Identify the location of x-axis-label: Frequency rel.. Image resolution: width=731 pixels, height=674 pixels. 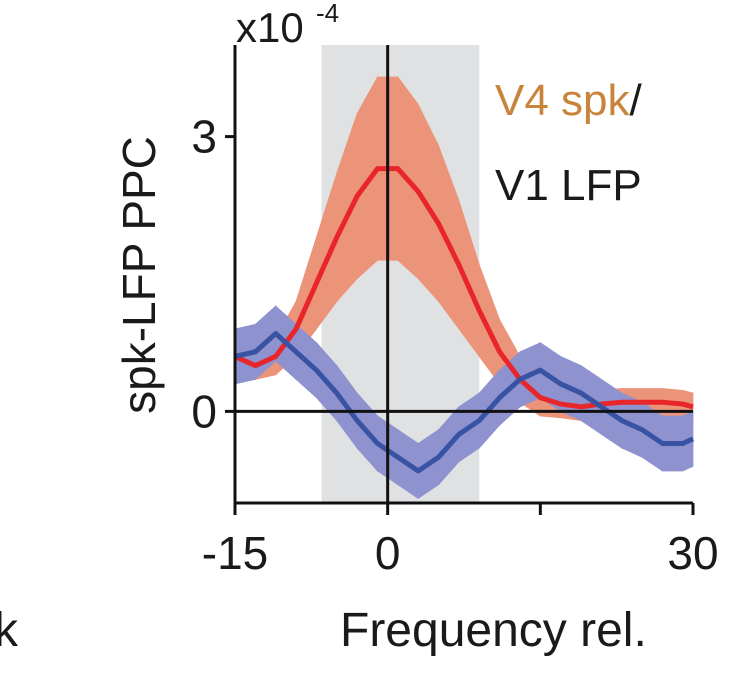
(493, 630).